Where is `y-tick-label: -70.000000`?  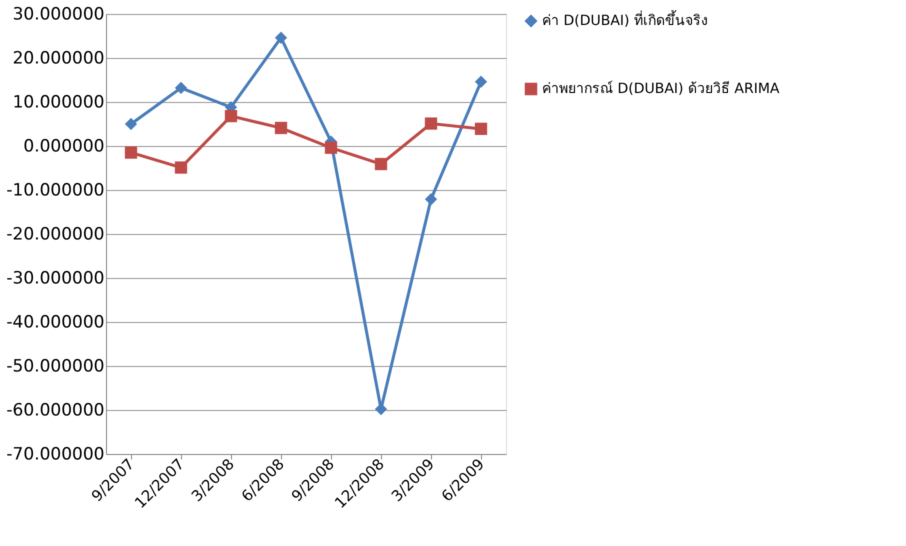 y-tick-label: -70.000000 is located at coordinates (55, 454).